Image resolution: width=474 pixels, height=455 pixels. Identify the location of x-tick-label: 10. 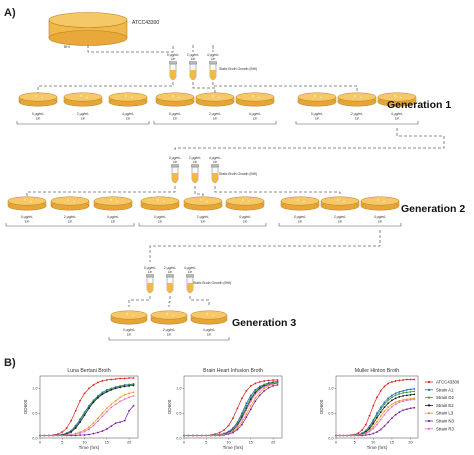
(373, 443).